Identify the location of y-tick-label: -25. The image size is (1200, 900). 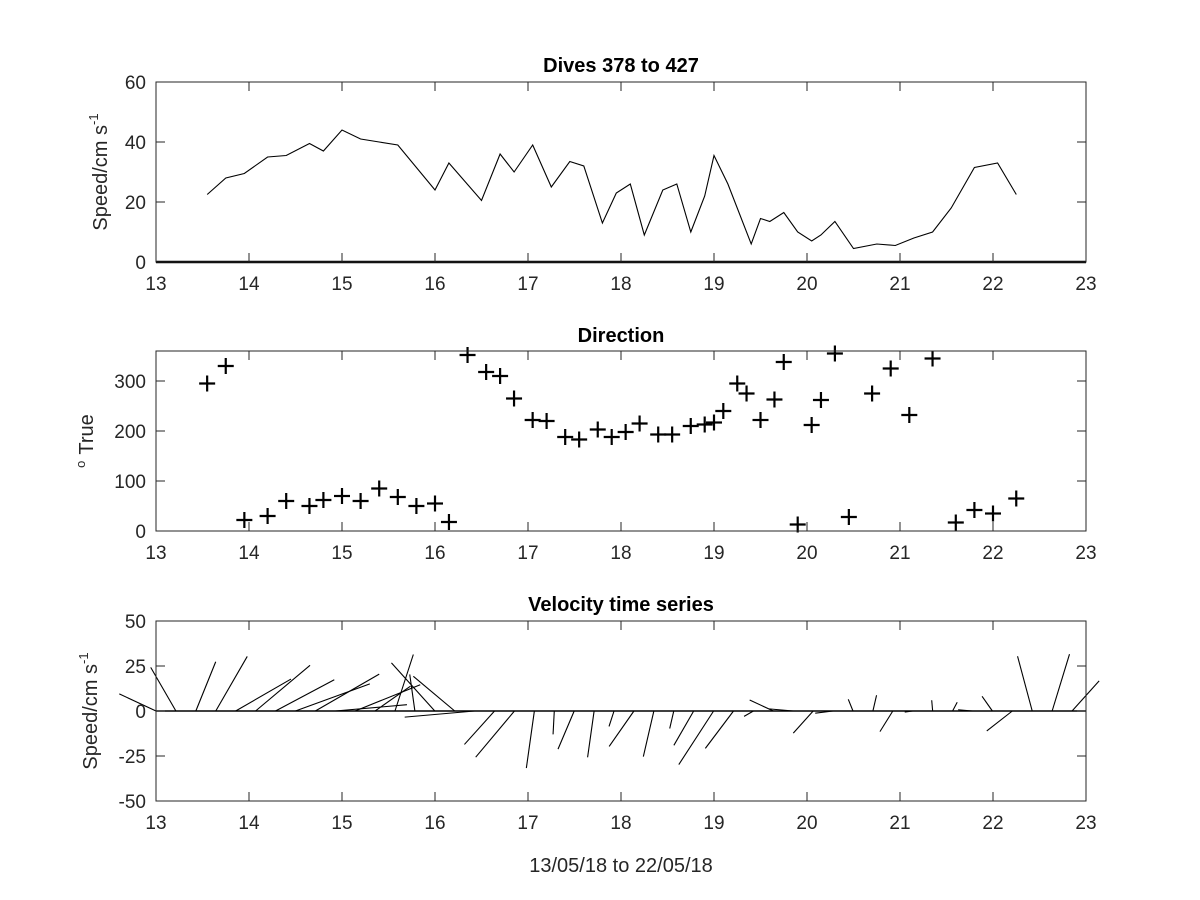
(132, 757).